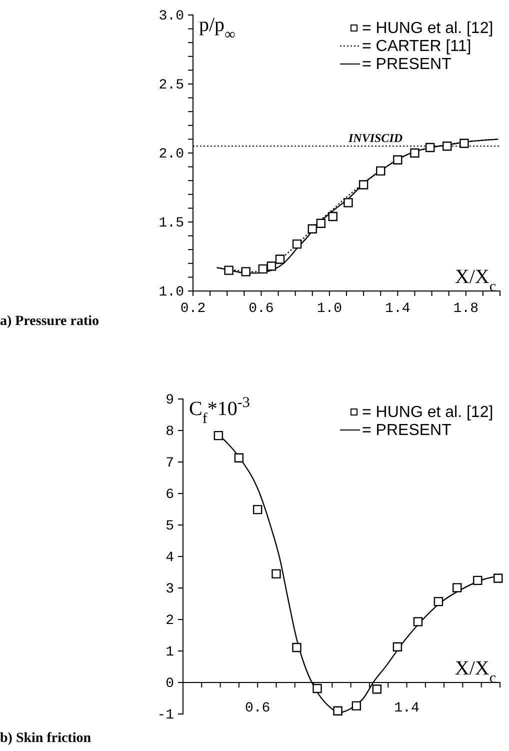  What do you see at coordinates (50, 321) in the screenshot?
I see `text: a) Pressure ratio` at bounding box center [50, 321].